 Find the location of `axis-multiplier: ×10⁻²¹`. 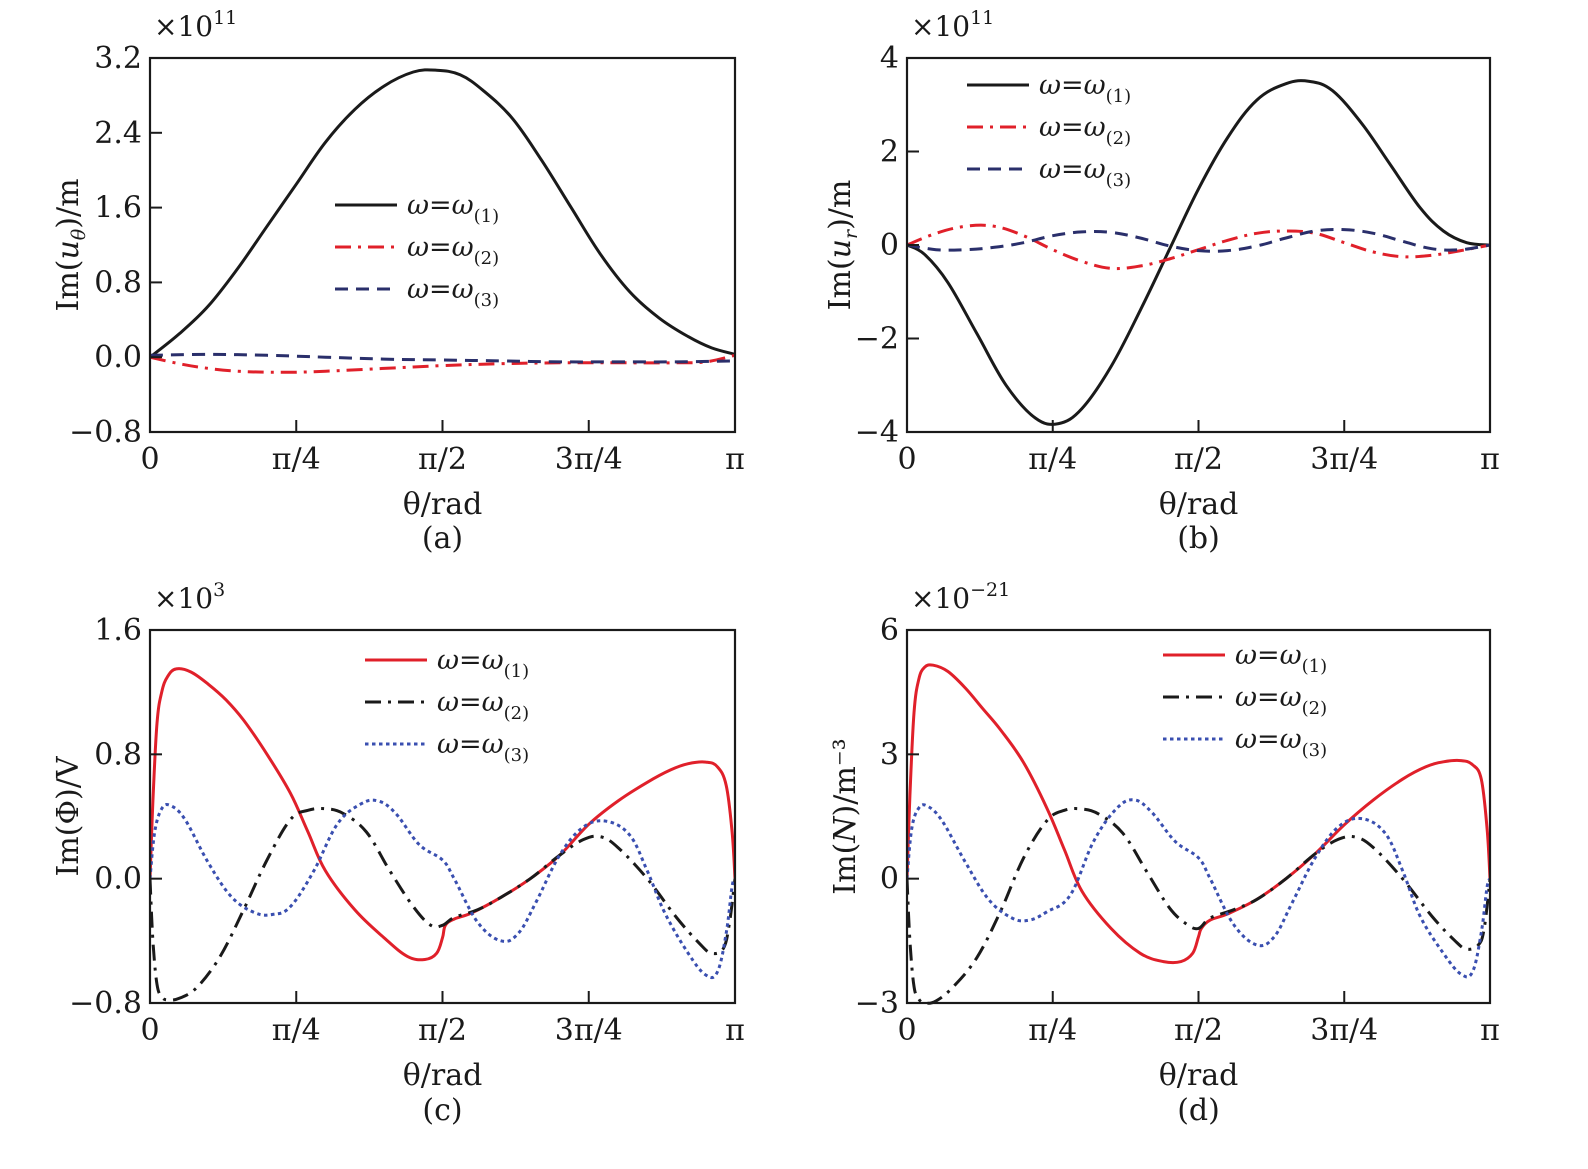

axis-multiplier: ×10⁻²¹ is located at coordinates (960, 597).